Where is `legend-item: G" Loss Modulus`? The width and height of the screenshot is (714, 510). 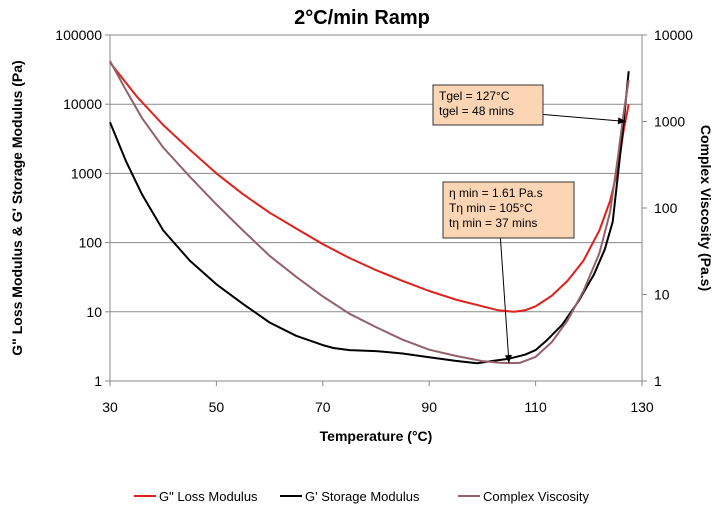 legend-item: G" Loss Modulus is located at coordinates (196, 496).